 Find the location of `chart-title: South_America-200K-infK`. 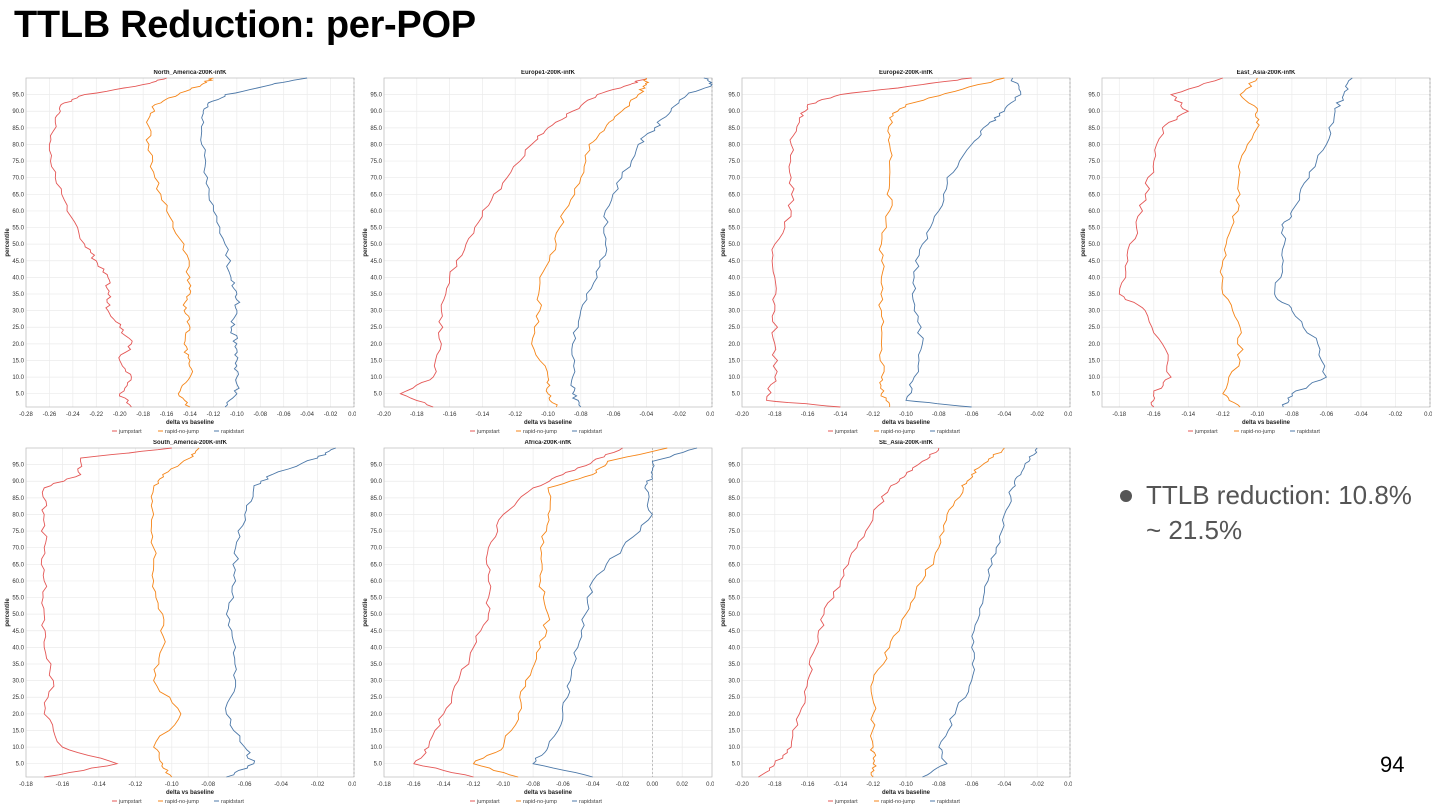

chart-title: South_America-200K-infK is located at coordinates (190, 443).